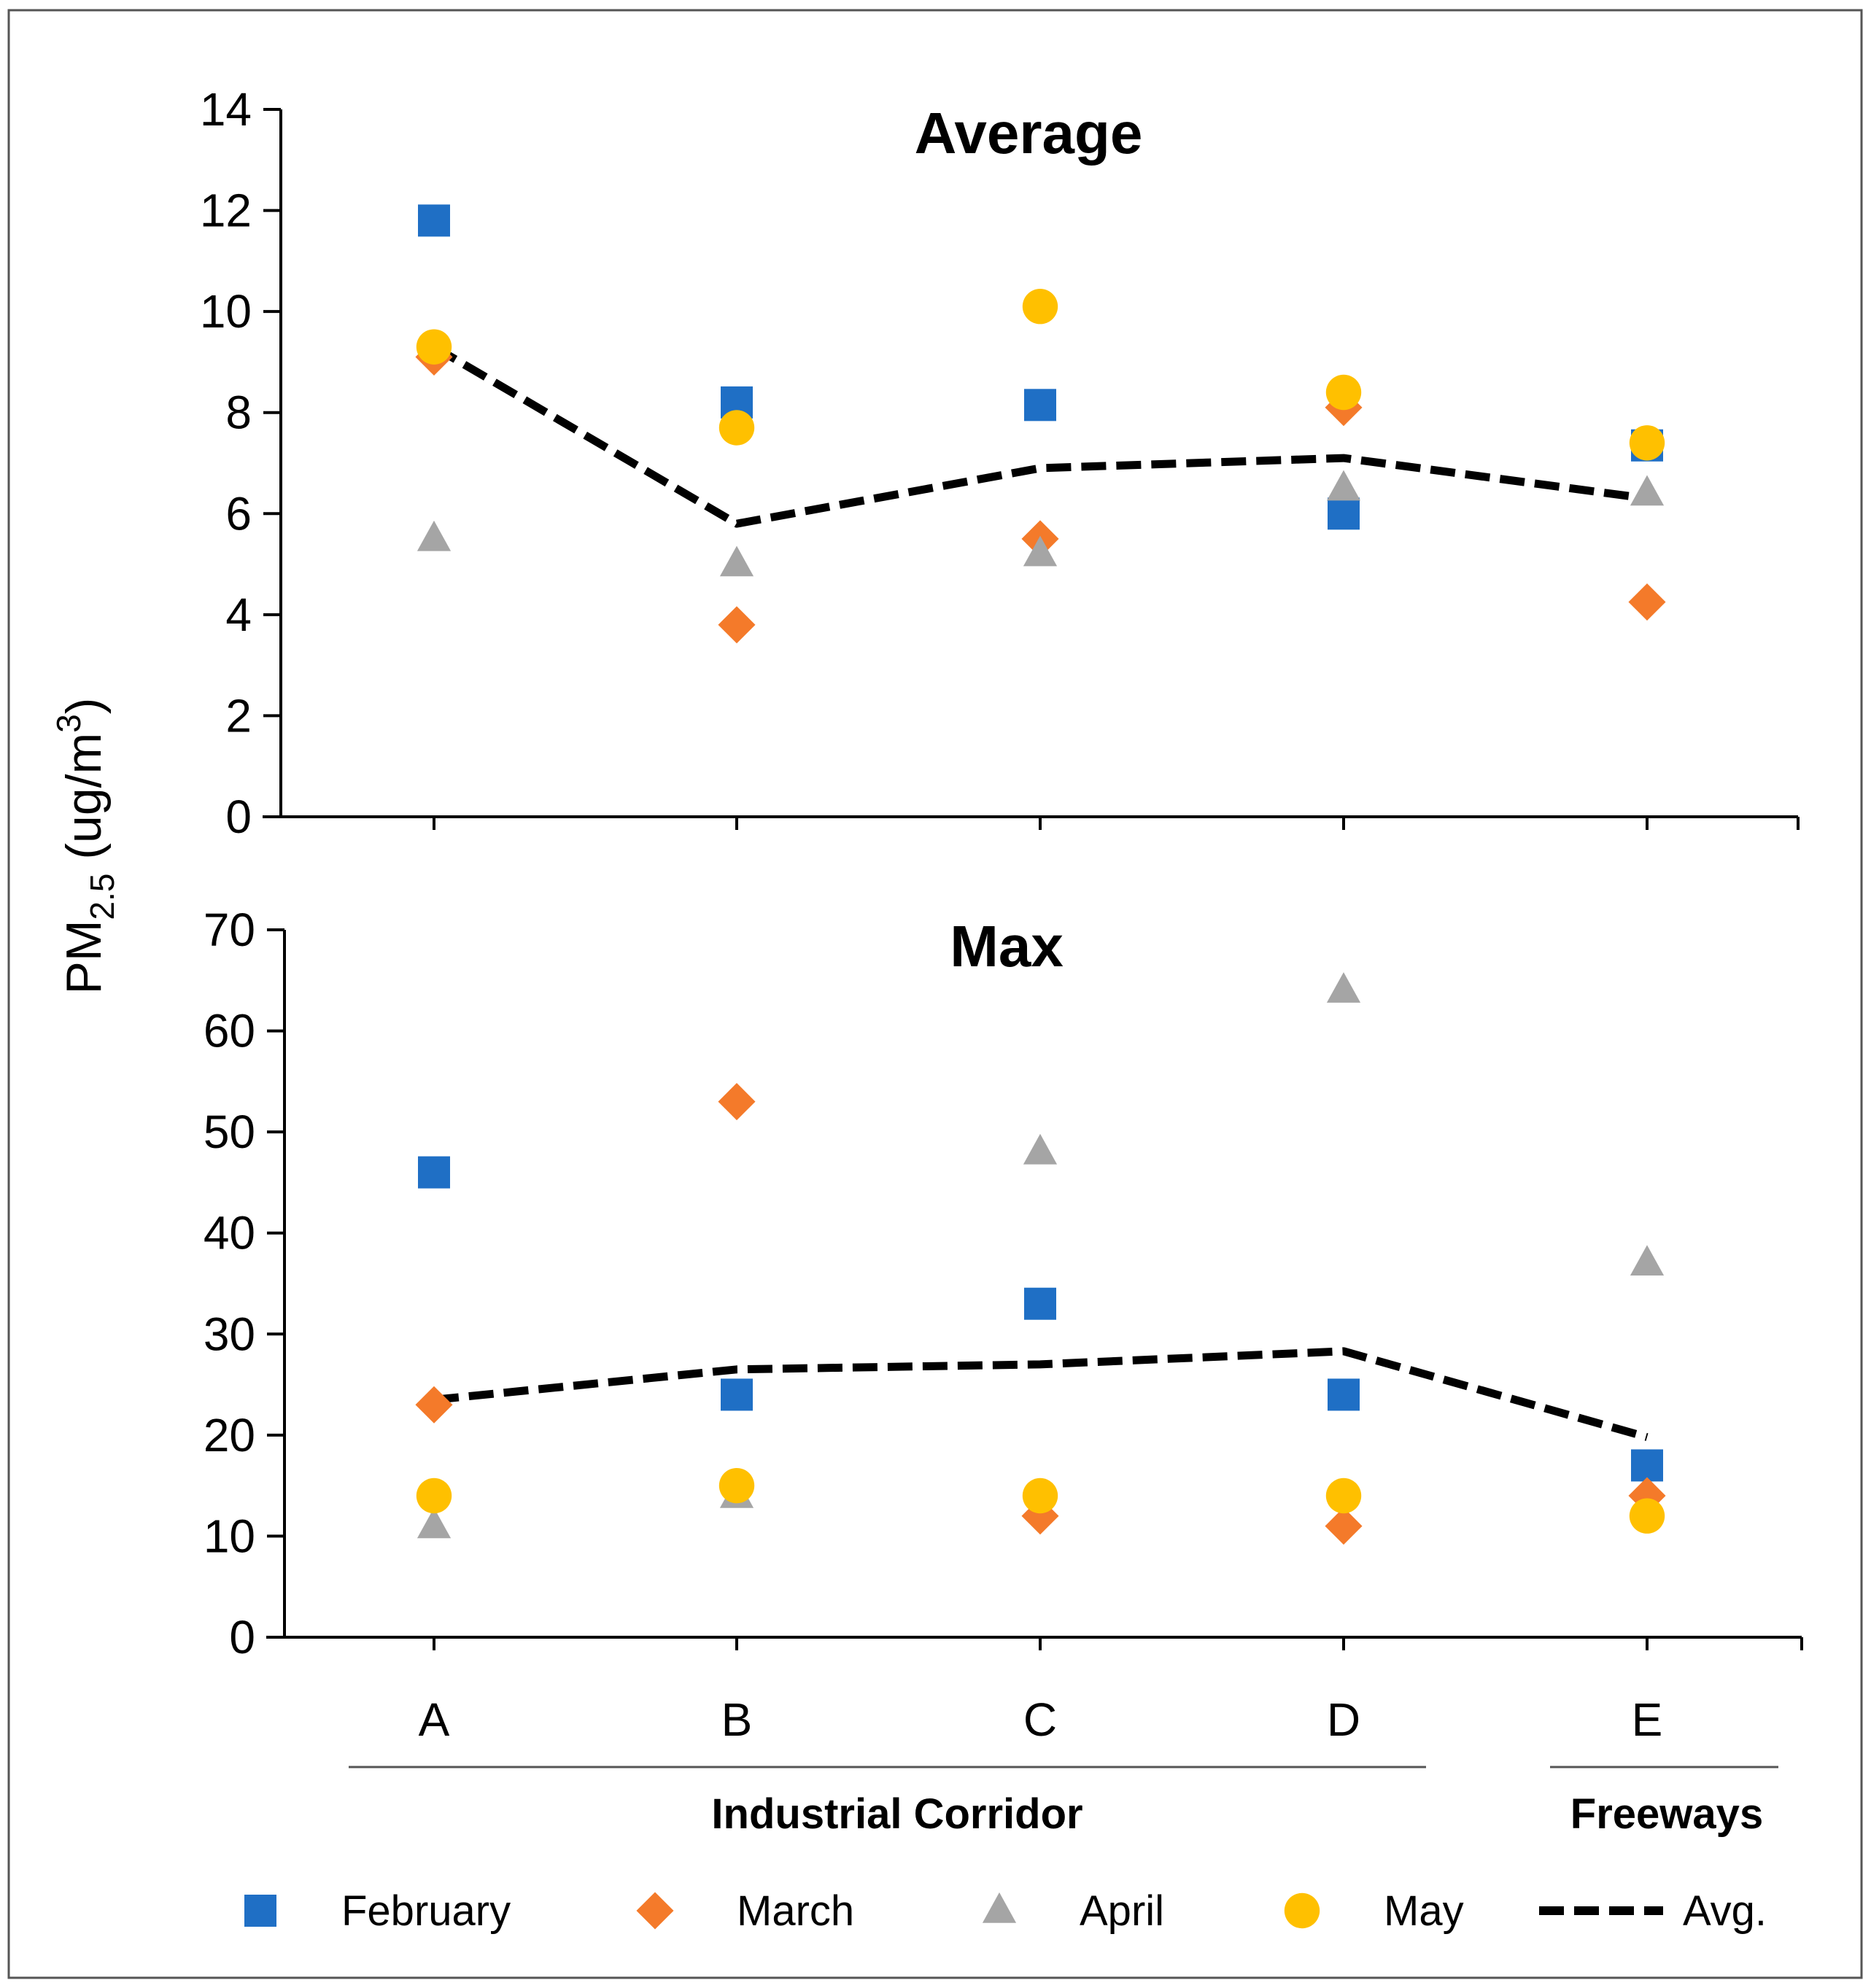 The image size is (1871, 1988). What do you see at coordinates (434, 535) in the screenshot?
I see `average-april-point-a` at bounding box center [434, 535].